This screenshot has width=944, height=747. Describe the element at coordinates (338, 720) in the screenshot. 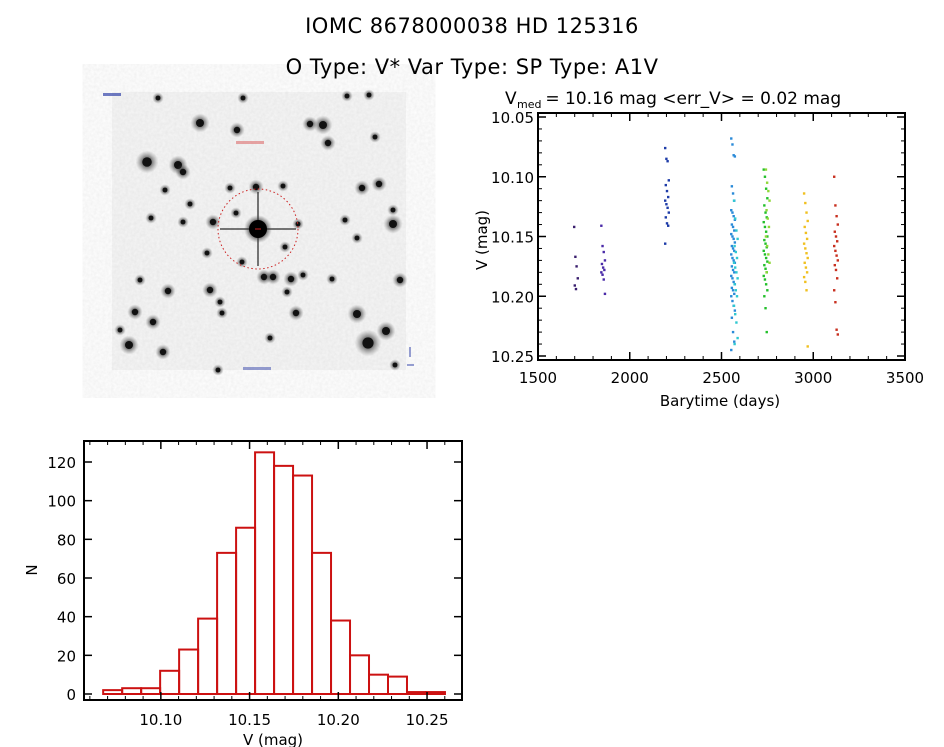

I see `hist-xtick-label: 10.20` at that location.